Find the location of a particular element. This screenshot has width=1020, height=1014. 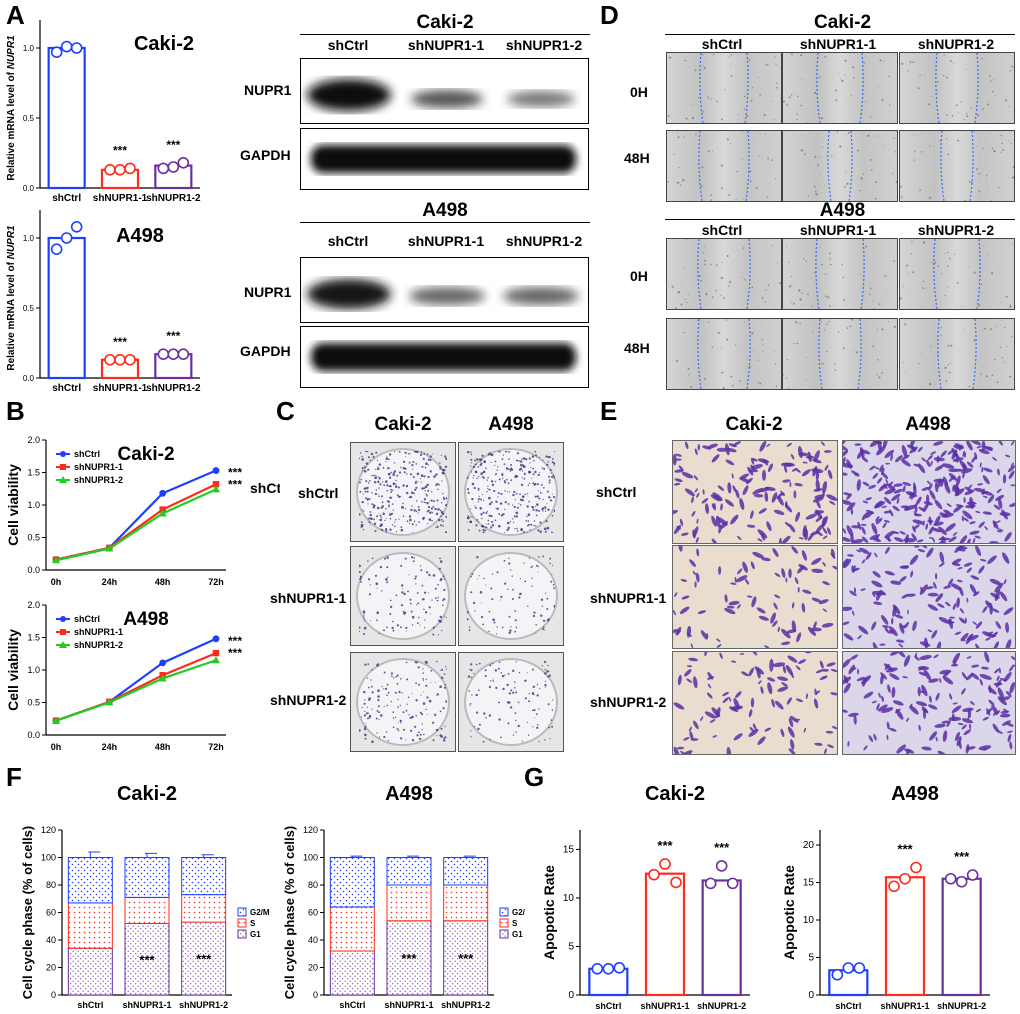

wound-row-48h-a498: 48H is located at coordinates (637, 348).